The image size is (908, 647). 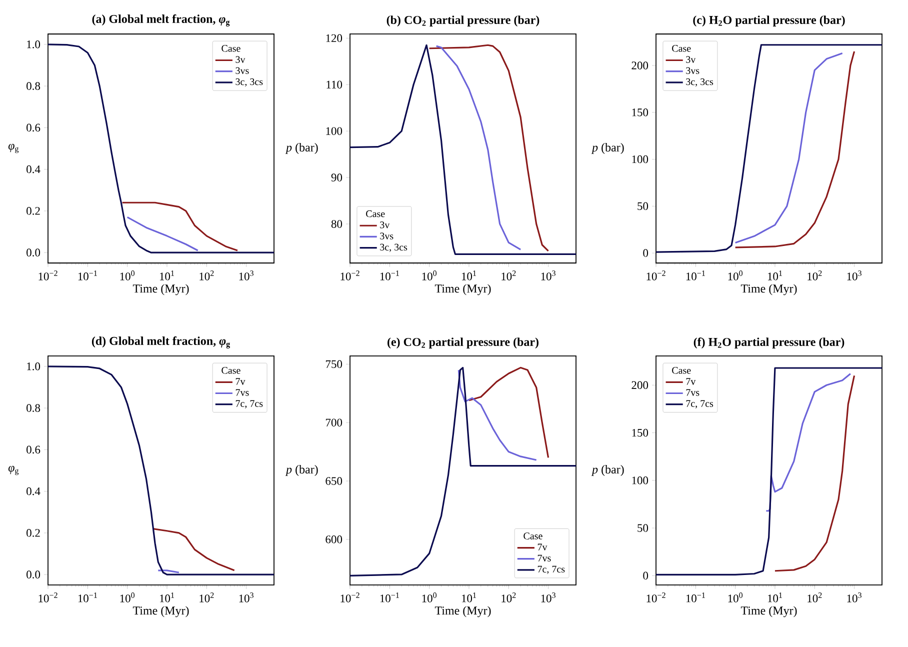 What do you see at coordinates (769, 342) in the screenshot?
I see `chart-title: (f) H$_{2}$O partial pressure (bar)` at bounding box center [769, 342].